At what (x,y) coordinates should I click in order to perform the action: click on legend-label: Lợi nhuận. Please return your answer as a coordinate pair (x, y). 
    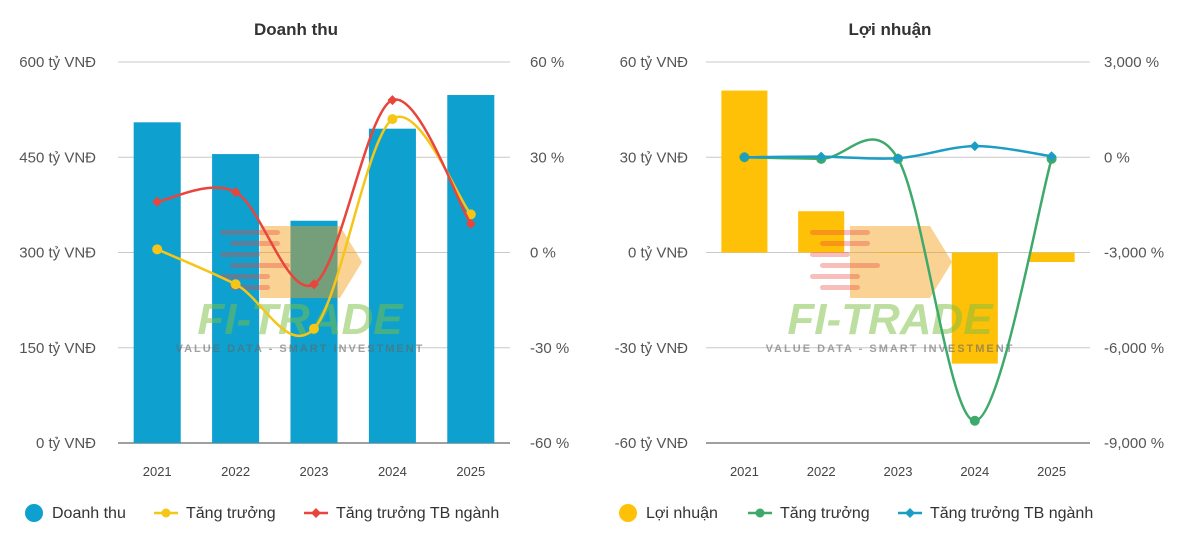
    Looking at the image, I should click on (682, 513).